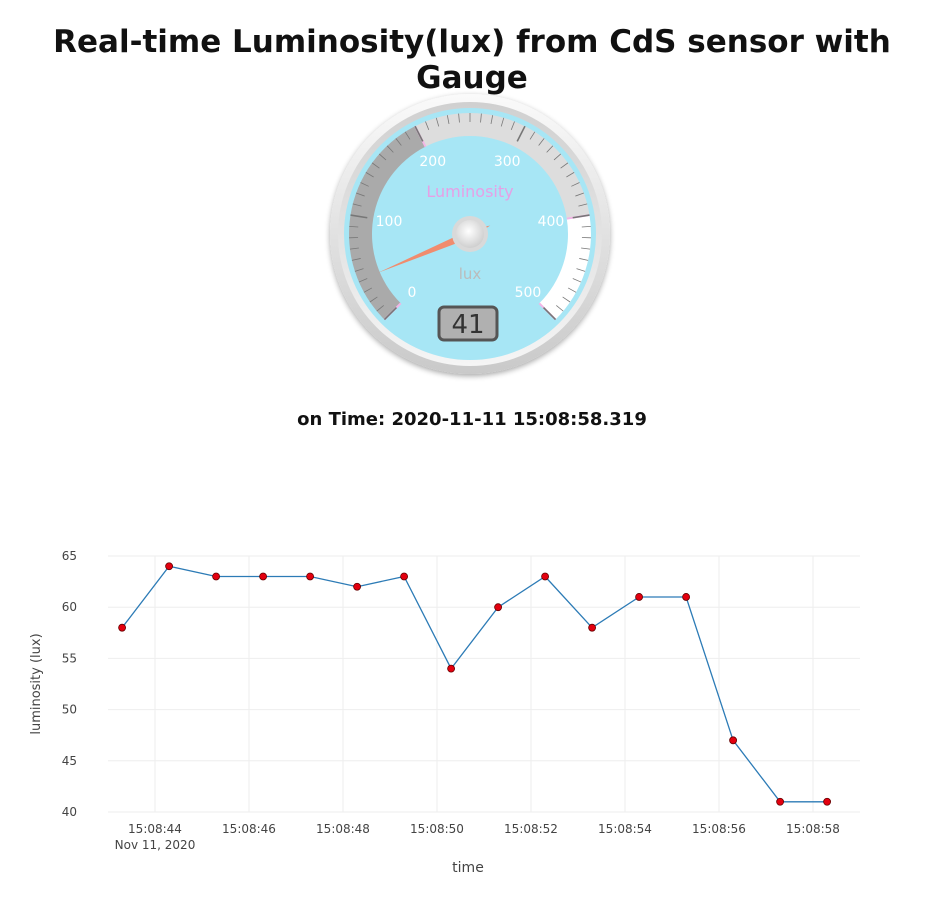 The width and height of the screenshot is (944, 902). I want to click on y-tick-label: 60, so click(69, 607).